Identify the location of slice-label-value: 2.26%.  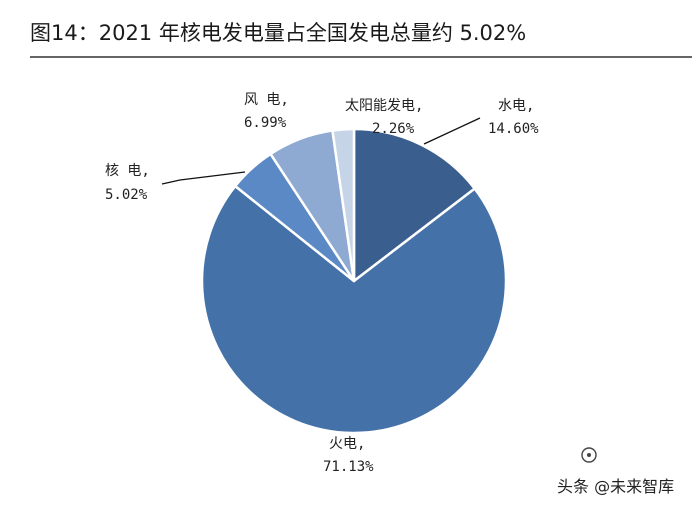
(393, 129).